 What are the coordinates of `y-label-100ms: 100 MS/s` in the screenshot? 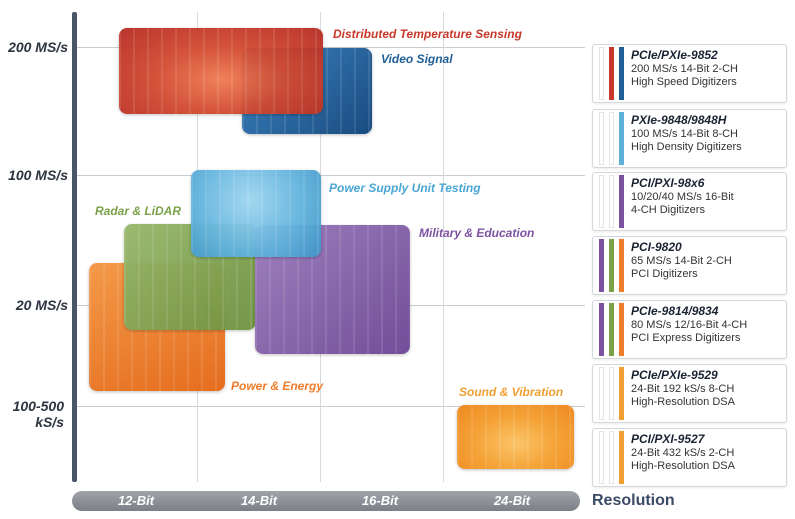 It's located at (38, 175).